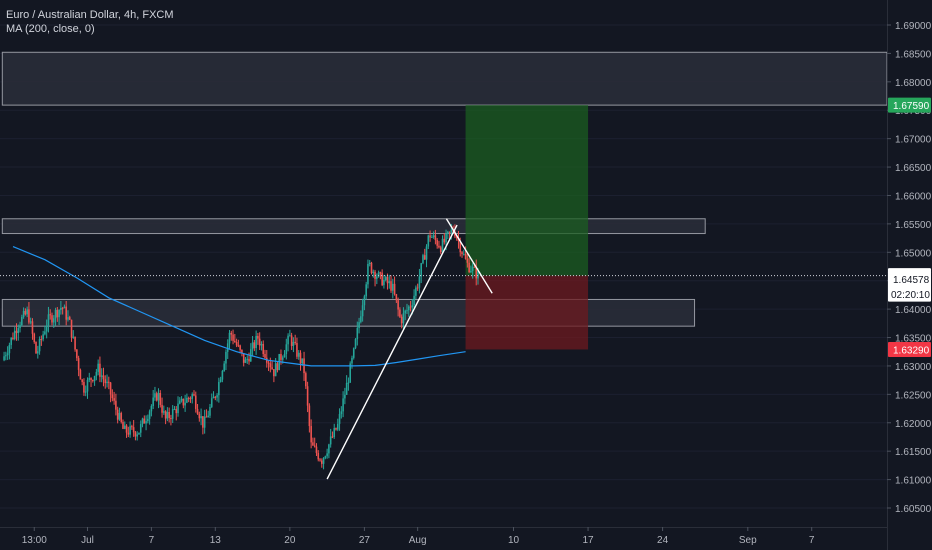 This screenshot has width=932, height=550. Describe the element at coordinates (90, 15) in the screenshot. I see `symbol-title: Euro / Australian Dollar, 4h, FXCM` at that location.